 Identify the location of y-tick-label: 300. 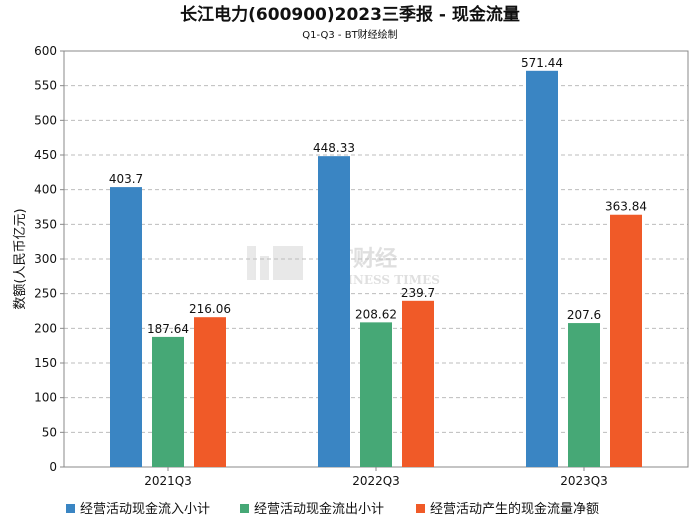
(45, 259).